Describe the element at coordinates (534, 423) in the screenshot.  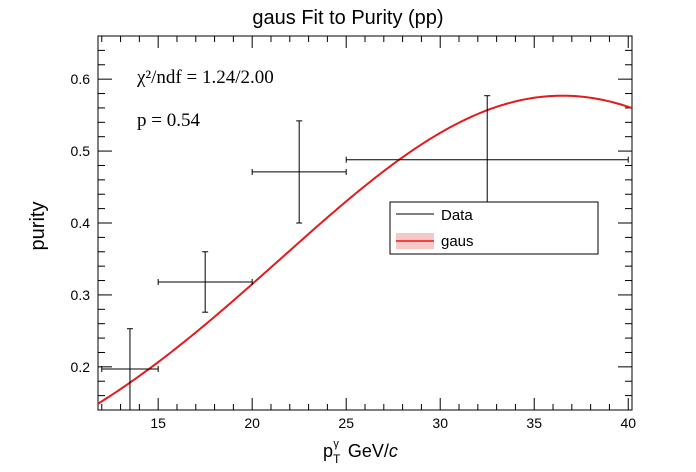
I see `x-tick-label: 35` at that location.